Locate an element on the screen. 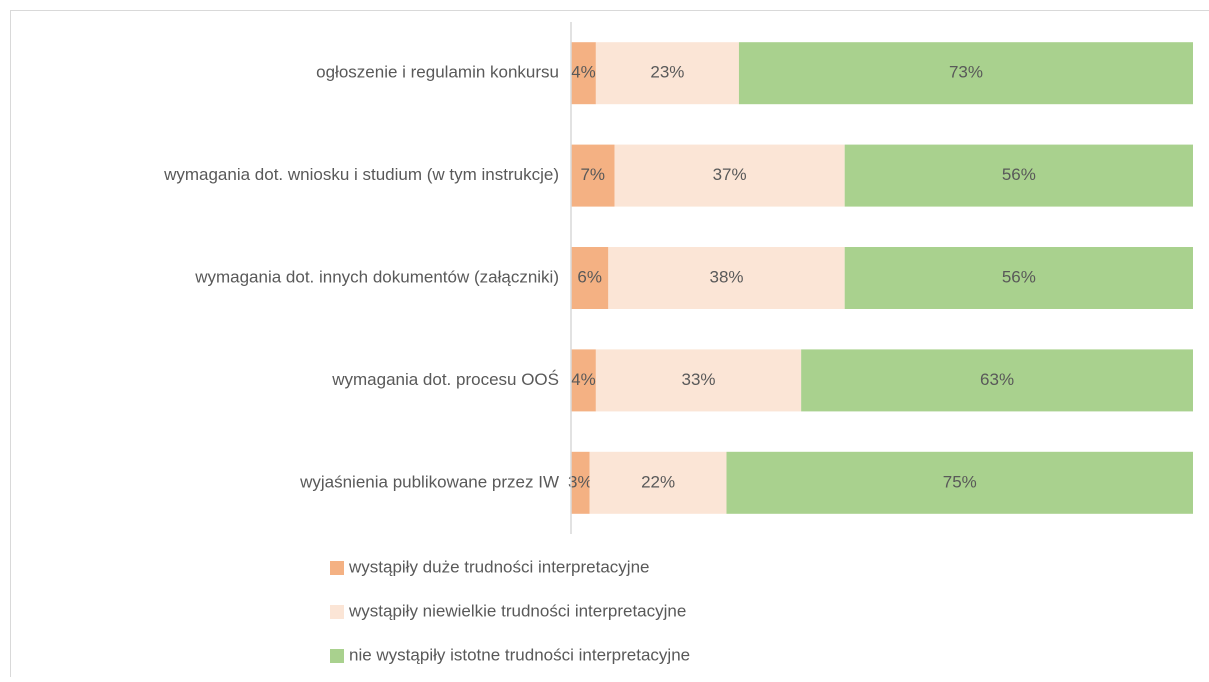 The image size is (1209, 682). category-label: wyjaśnienia publikowane przez IW is located at coordinates (429, 481).